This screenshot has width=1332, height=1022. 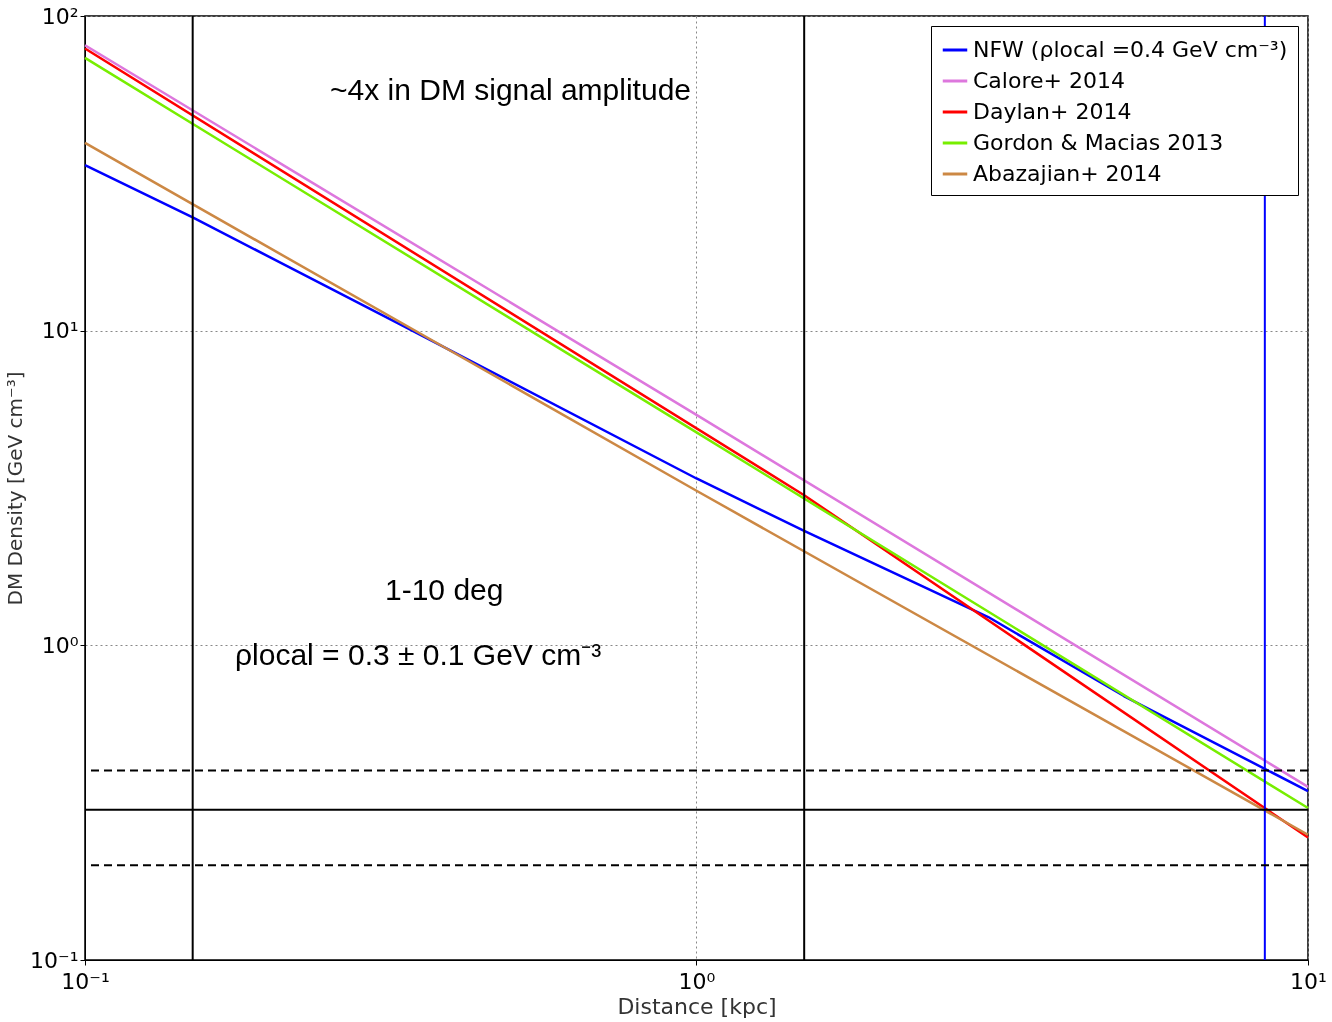 What do you see at coordinates (444, 589) in the screenshot?
I see `annotation: 1-10 deg` at bounding box center [444, 589].